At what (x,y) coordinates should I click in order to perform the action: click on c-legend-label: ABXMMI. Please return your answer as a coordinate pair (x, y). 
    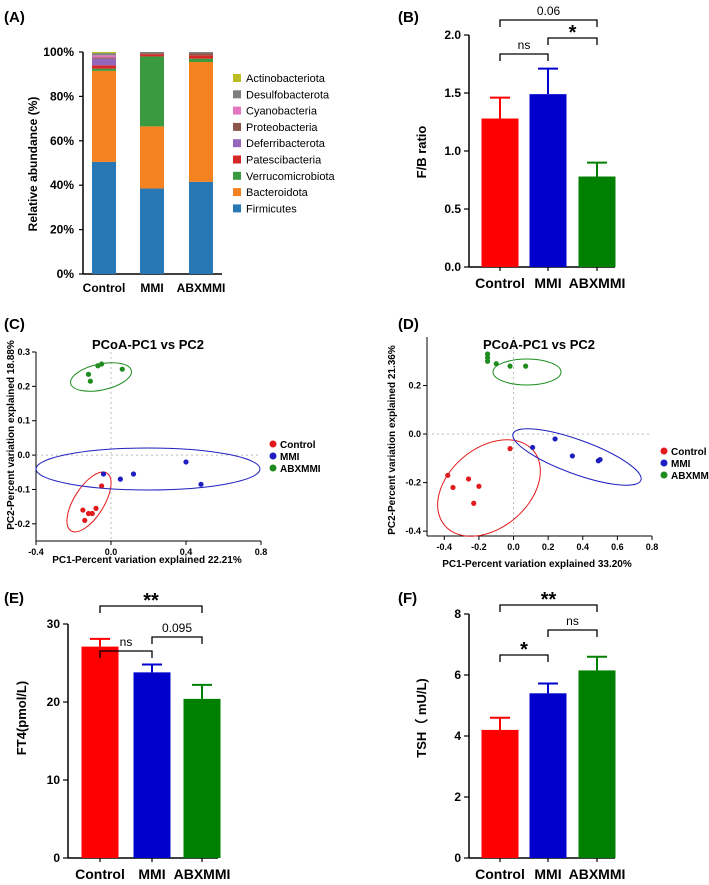
    Looking at the image, I should click on (300, 469).